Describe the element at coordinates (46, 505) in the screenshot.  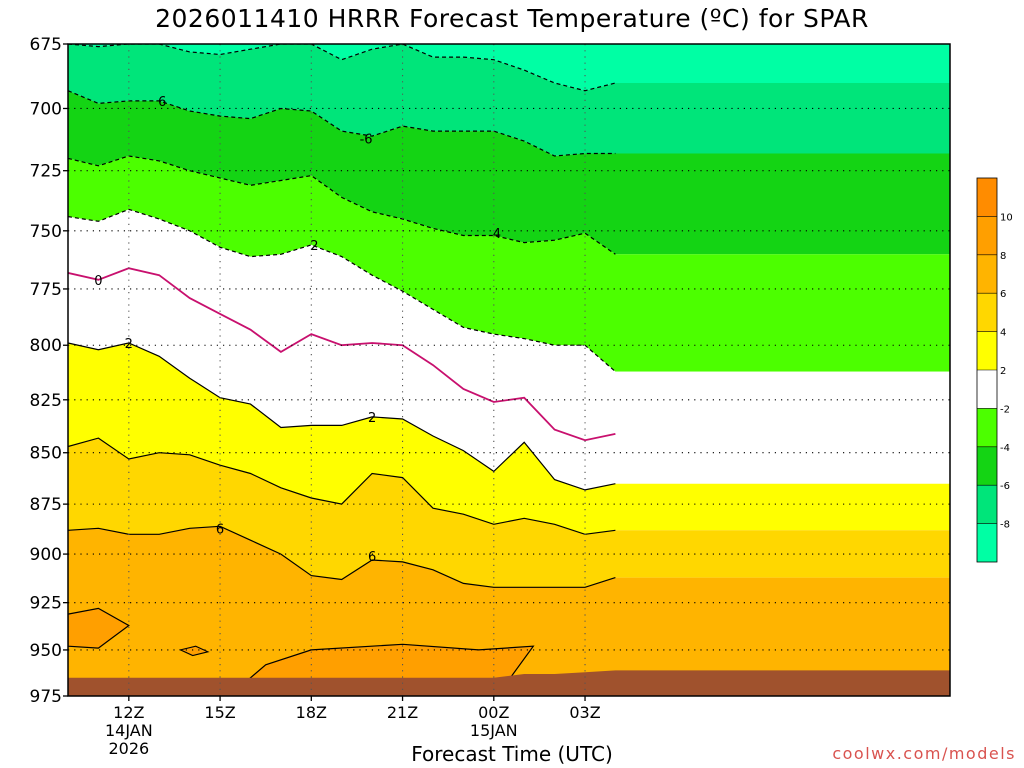
I see `y-tick-label: 875` at that location.